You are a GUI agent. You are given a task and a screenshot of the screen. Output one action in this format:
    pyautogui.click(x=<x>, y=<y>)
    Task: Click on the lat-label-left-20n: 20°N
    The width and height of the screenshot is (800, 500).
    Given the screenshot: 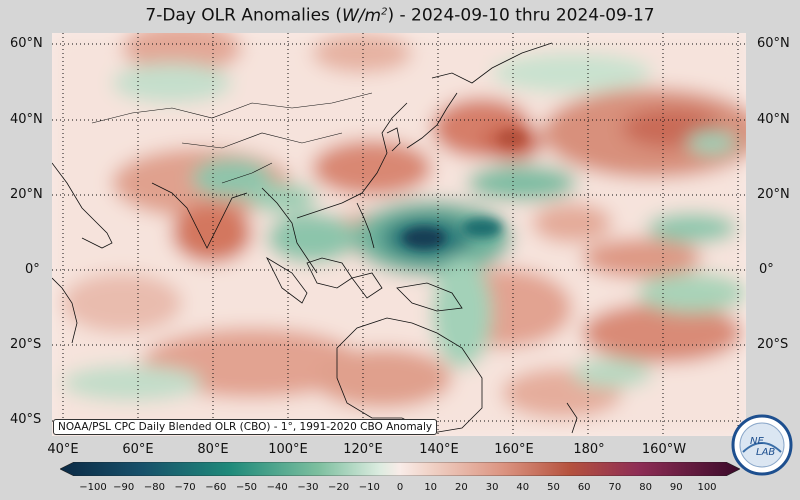 What is the action you would take?
    pyautogui.click(x=26, y=194)
    